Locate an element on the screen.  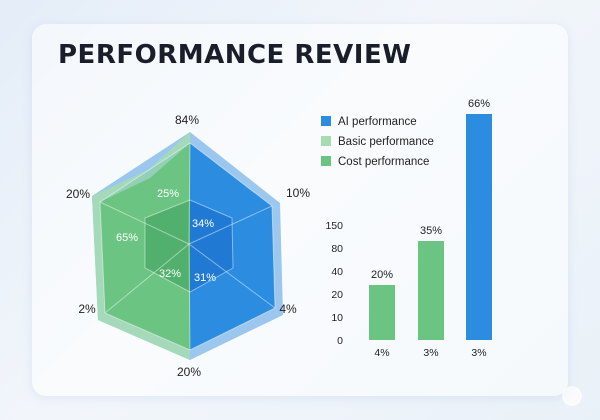
y-tick-label: 20 is located at coordinates (337, 295).